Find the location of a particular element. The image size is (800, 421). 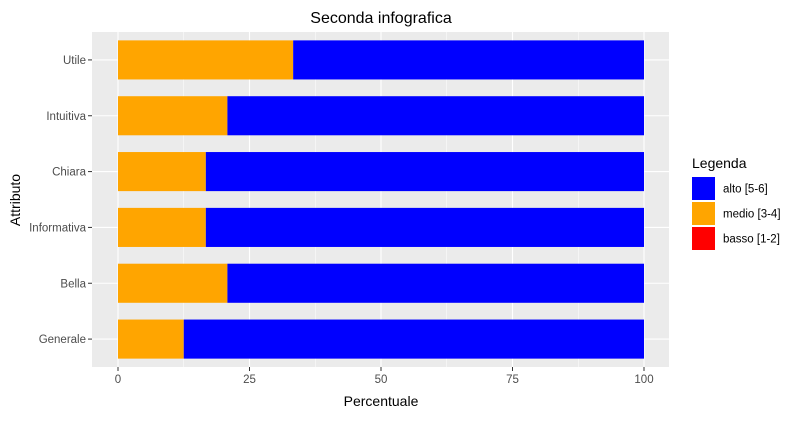

x-axis-title: Percentuale is located at coordinates (381, 401).